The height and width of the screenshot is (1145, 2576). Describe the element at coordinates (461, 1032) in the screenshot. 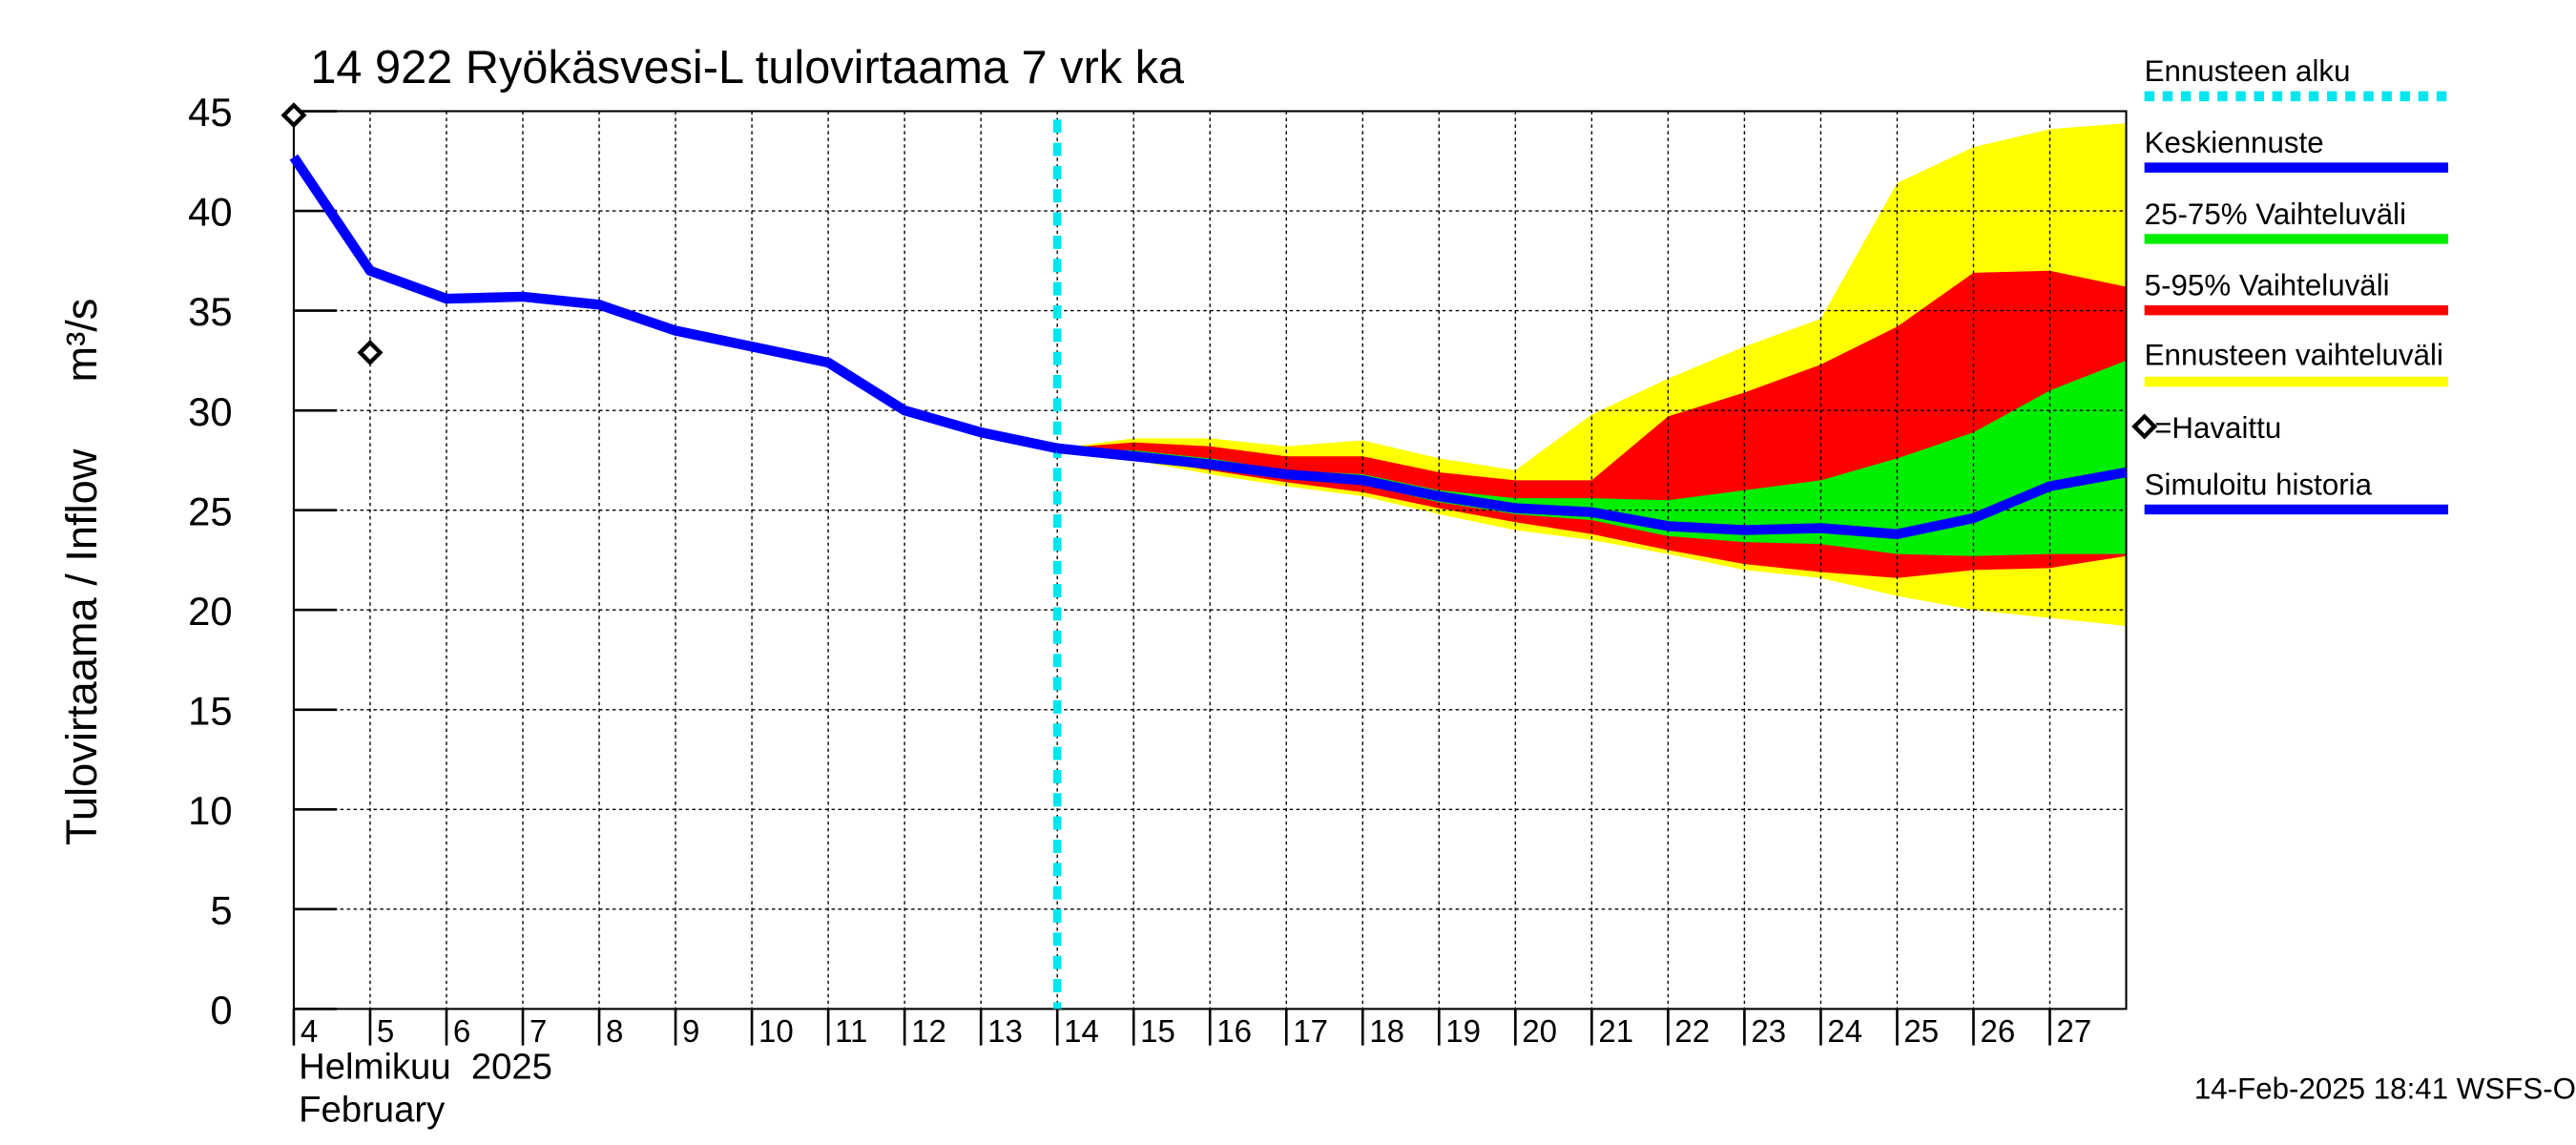

I see `x-tick-label: 6` at that location.